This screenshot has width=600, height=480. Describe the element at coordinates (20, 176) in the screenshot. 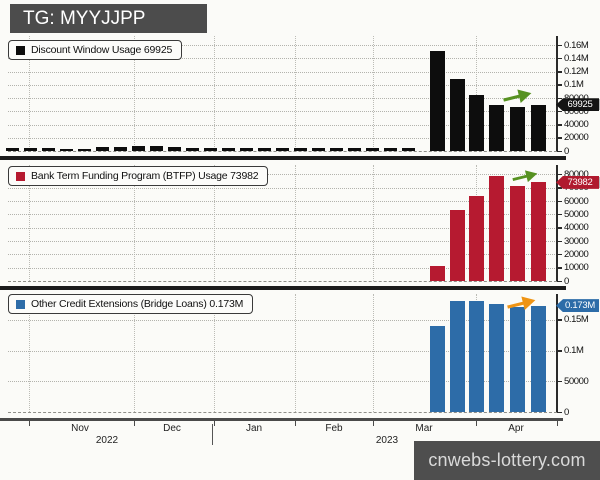

I see `legend-swatch-red-square-icon` at that location.